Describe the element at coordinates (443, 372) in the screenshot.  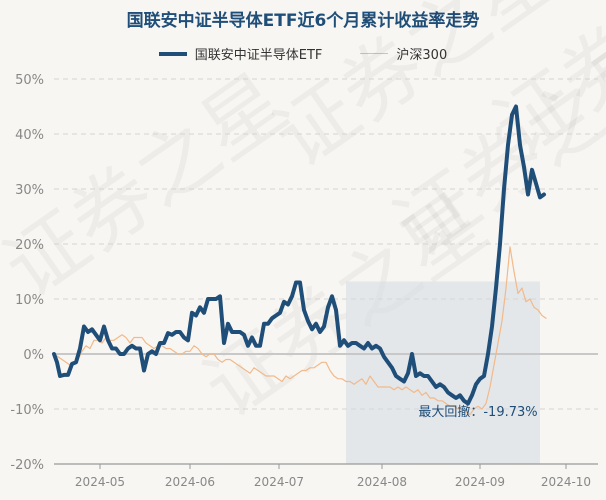
I see `drawdown-shade` at that location.